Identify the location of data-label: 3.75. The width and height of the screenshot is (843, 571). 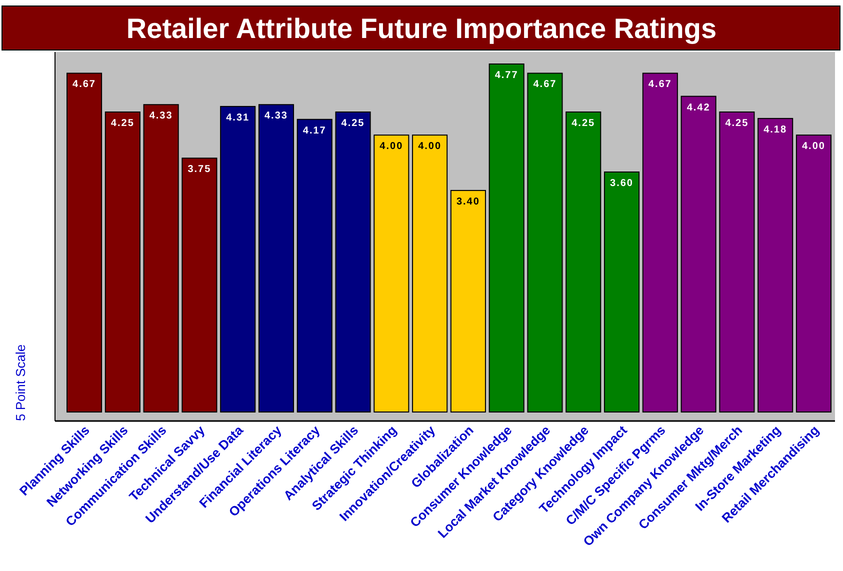
(200, 170).